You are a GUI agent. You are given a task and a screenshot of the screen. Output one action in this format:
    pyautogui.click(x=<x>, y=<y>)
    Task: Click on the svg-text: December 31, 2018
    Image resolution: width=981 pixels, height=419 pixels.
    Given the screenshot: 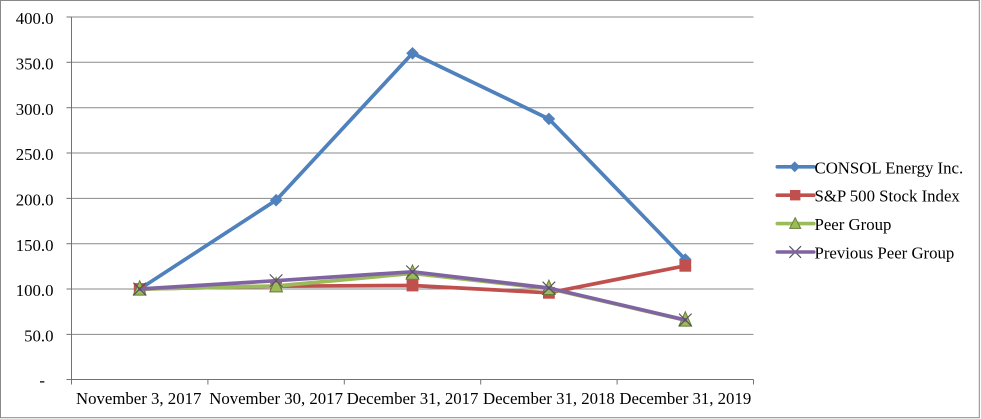 What is the action you would take?
    pyautogui.click(x=549, y=398)
    